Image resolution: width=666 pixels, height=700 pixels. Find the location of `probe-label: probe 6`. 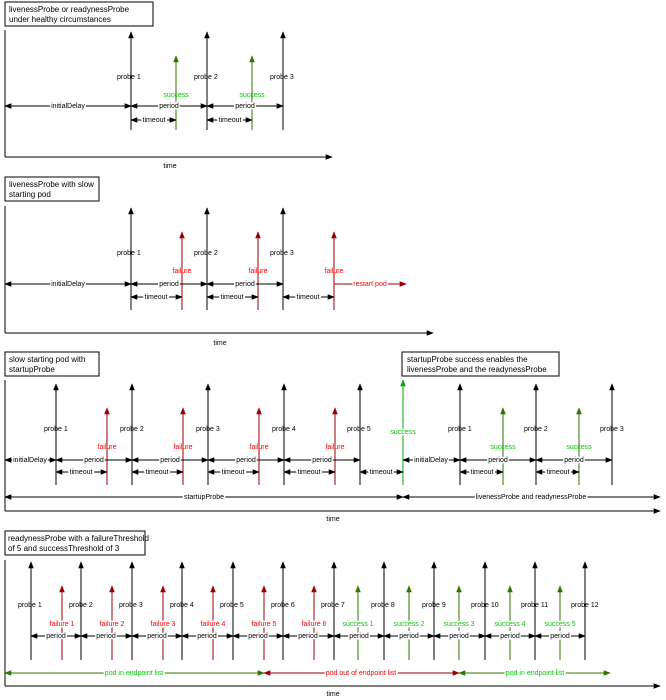

probe-label: probe 6 is located at coordinates (283, 605).